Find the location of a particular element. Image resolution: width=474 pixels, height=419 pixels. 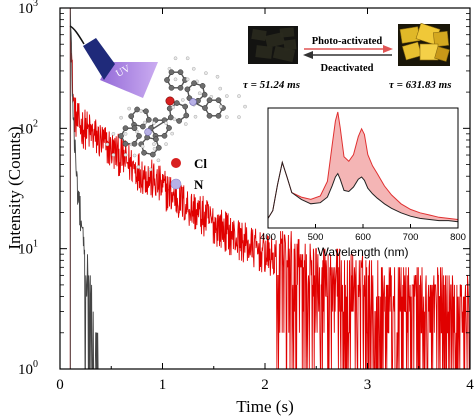

inset-activated-fill is located at coordinates (363, 167).